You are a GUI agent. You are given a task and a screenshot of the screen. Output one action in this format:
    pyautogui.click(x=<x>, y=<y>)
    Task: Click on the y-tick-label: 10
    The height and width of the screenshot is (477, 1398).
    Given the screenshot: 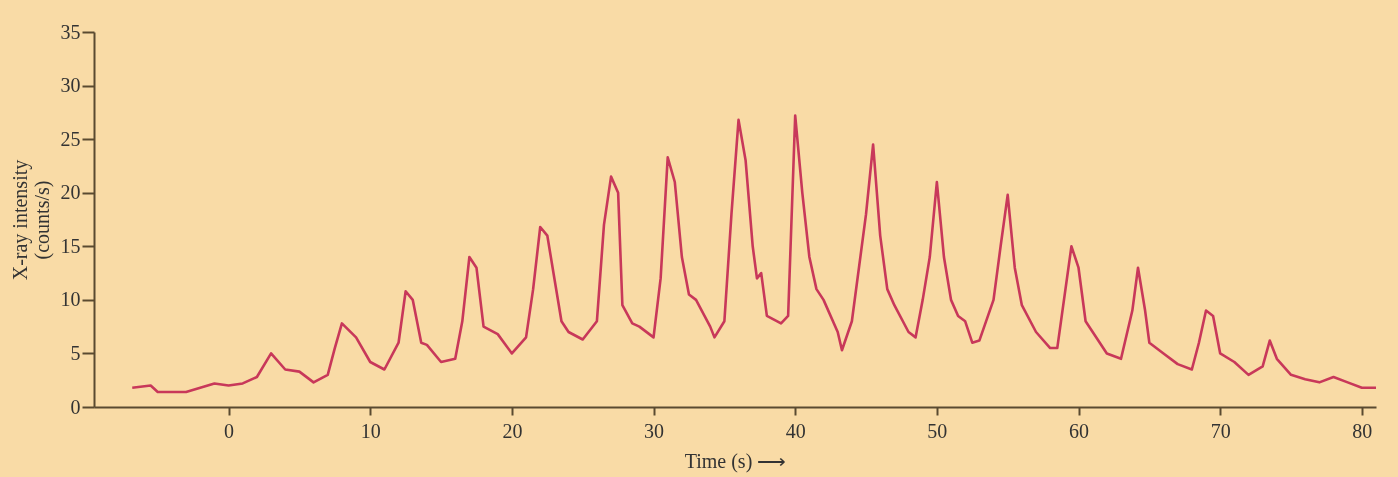 What is the action you would take?
    pyautogui.click(x=70, y=299)
    